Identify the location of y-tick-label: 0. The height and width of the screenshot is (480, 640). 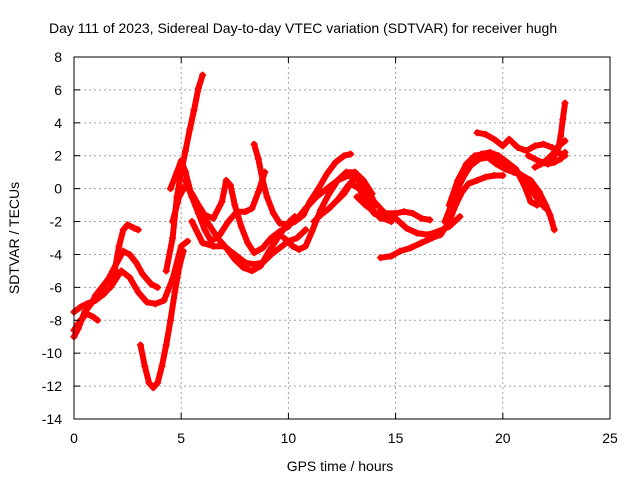
(58, 189).